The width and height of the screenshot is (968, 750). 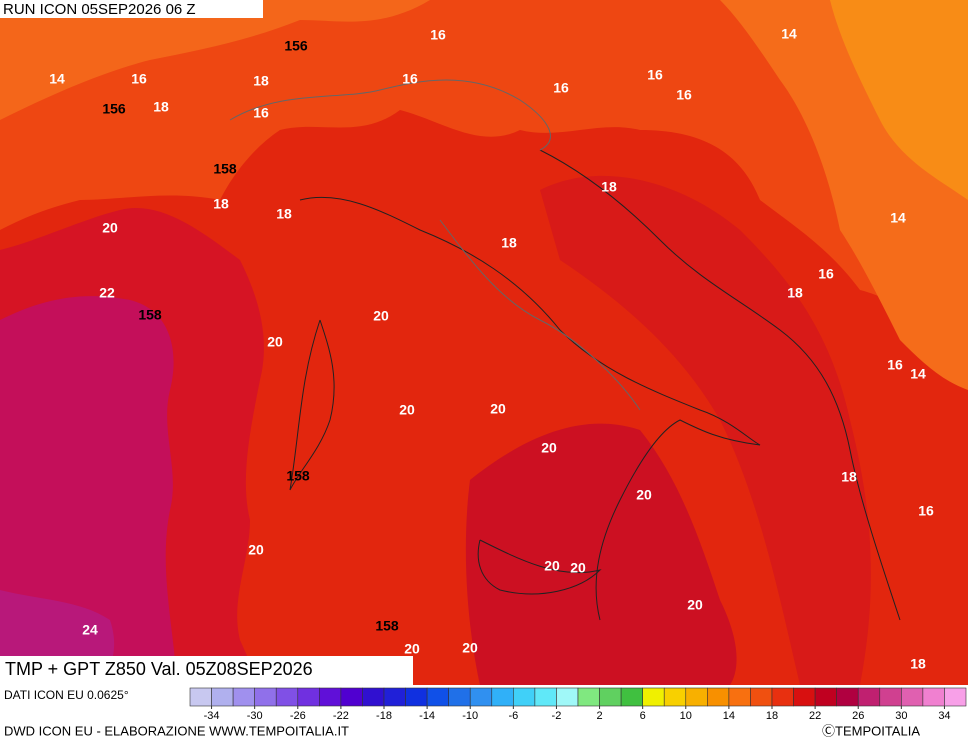 I want to click on colorbar-tick-label: -14, so click(x=427, y=716).